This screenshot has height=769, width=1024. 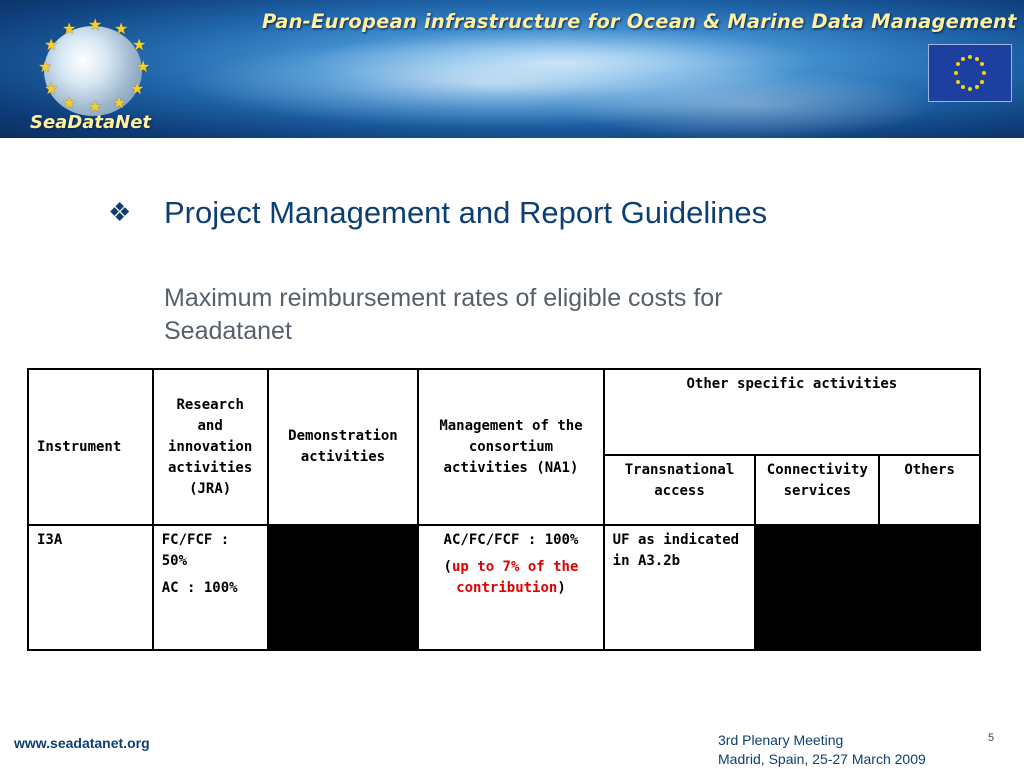 What do you see at coordinates (343, 587) in the screenshot?
I see `cell-demonstration-blocked` at bounding box center [343, 587].